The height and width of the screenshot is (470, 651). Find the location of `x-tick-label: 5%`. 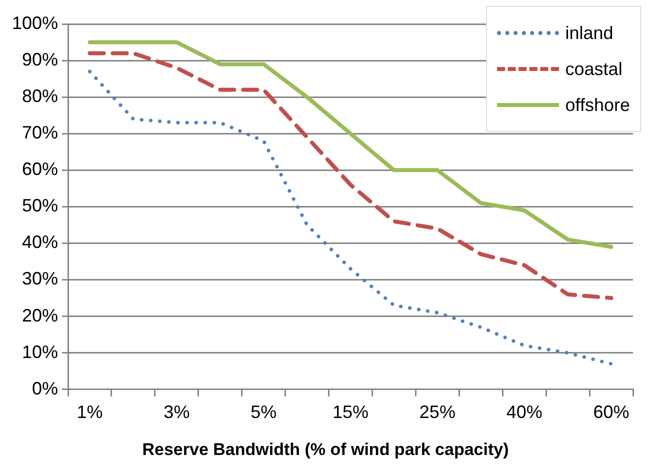

x-tick-label: 5% is located at coordinates (263, 412).